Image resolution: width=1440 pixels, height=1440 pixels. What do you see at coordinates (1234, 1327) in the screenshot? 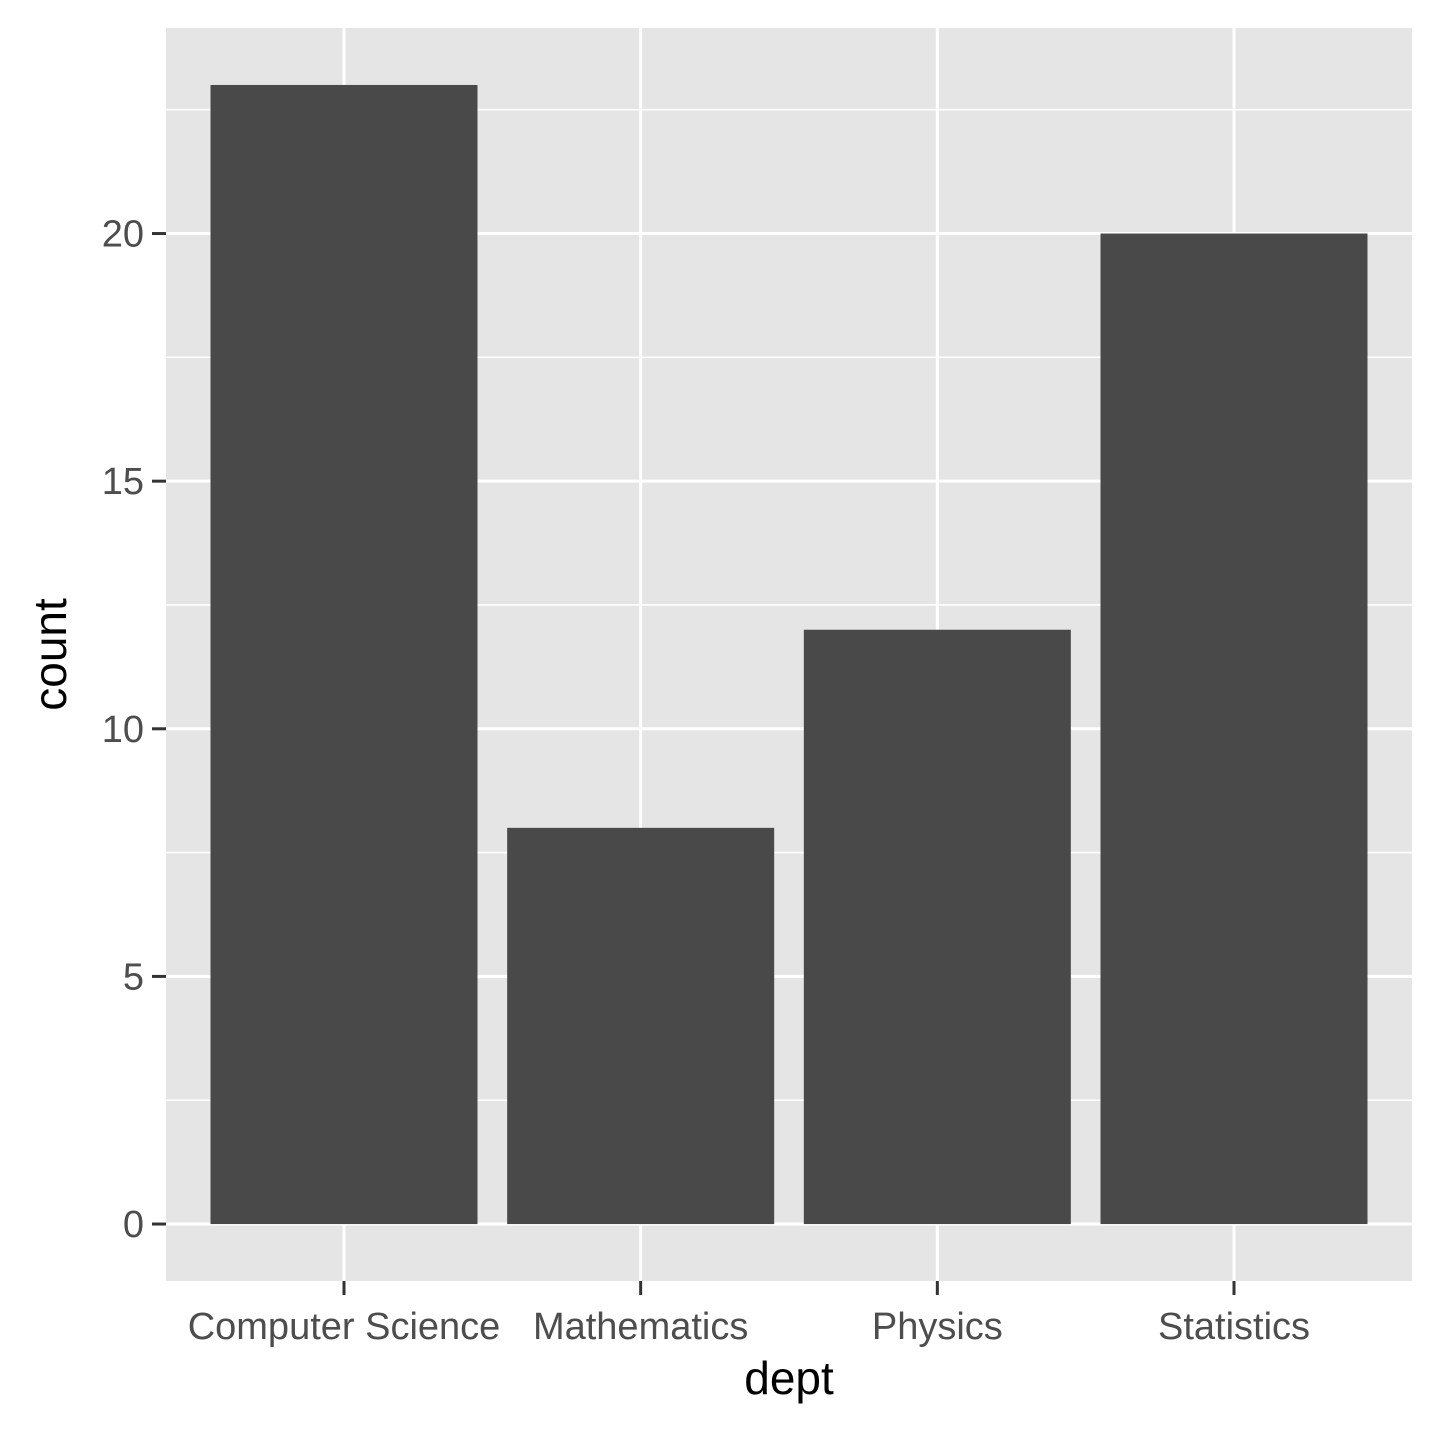
I see `x-tick-label: Statistics` at bounding box center [1234, 1327].